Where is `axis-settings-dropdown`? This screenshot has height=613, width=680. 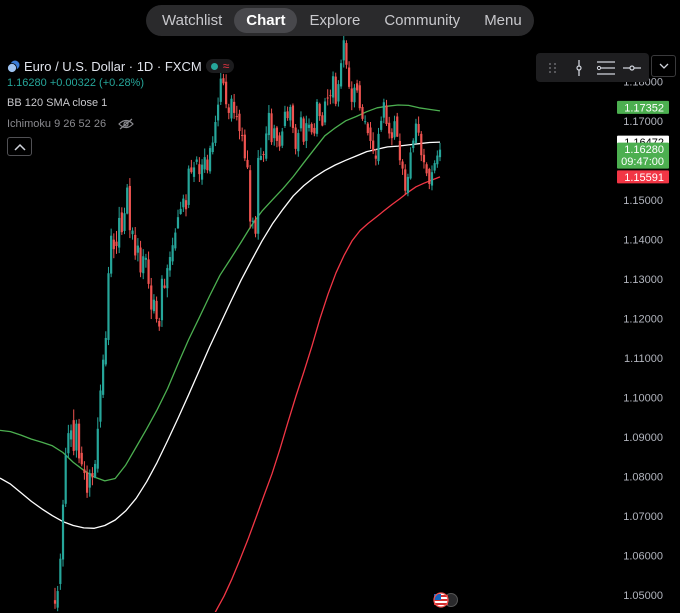
axis-settings-dropdown is located at coordinates (663, 66).